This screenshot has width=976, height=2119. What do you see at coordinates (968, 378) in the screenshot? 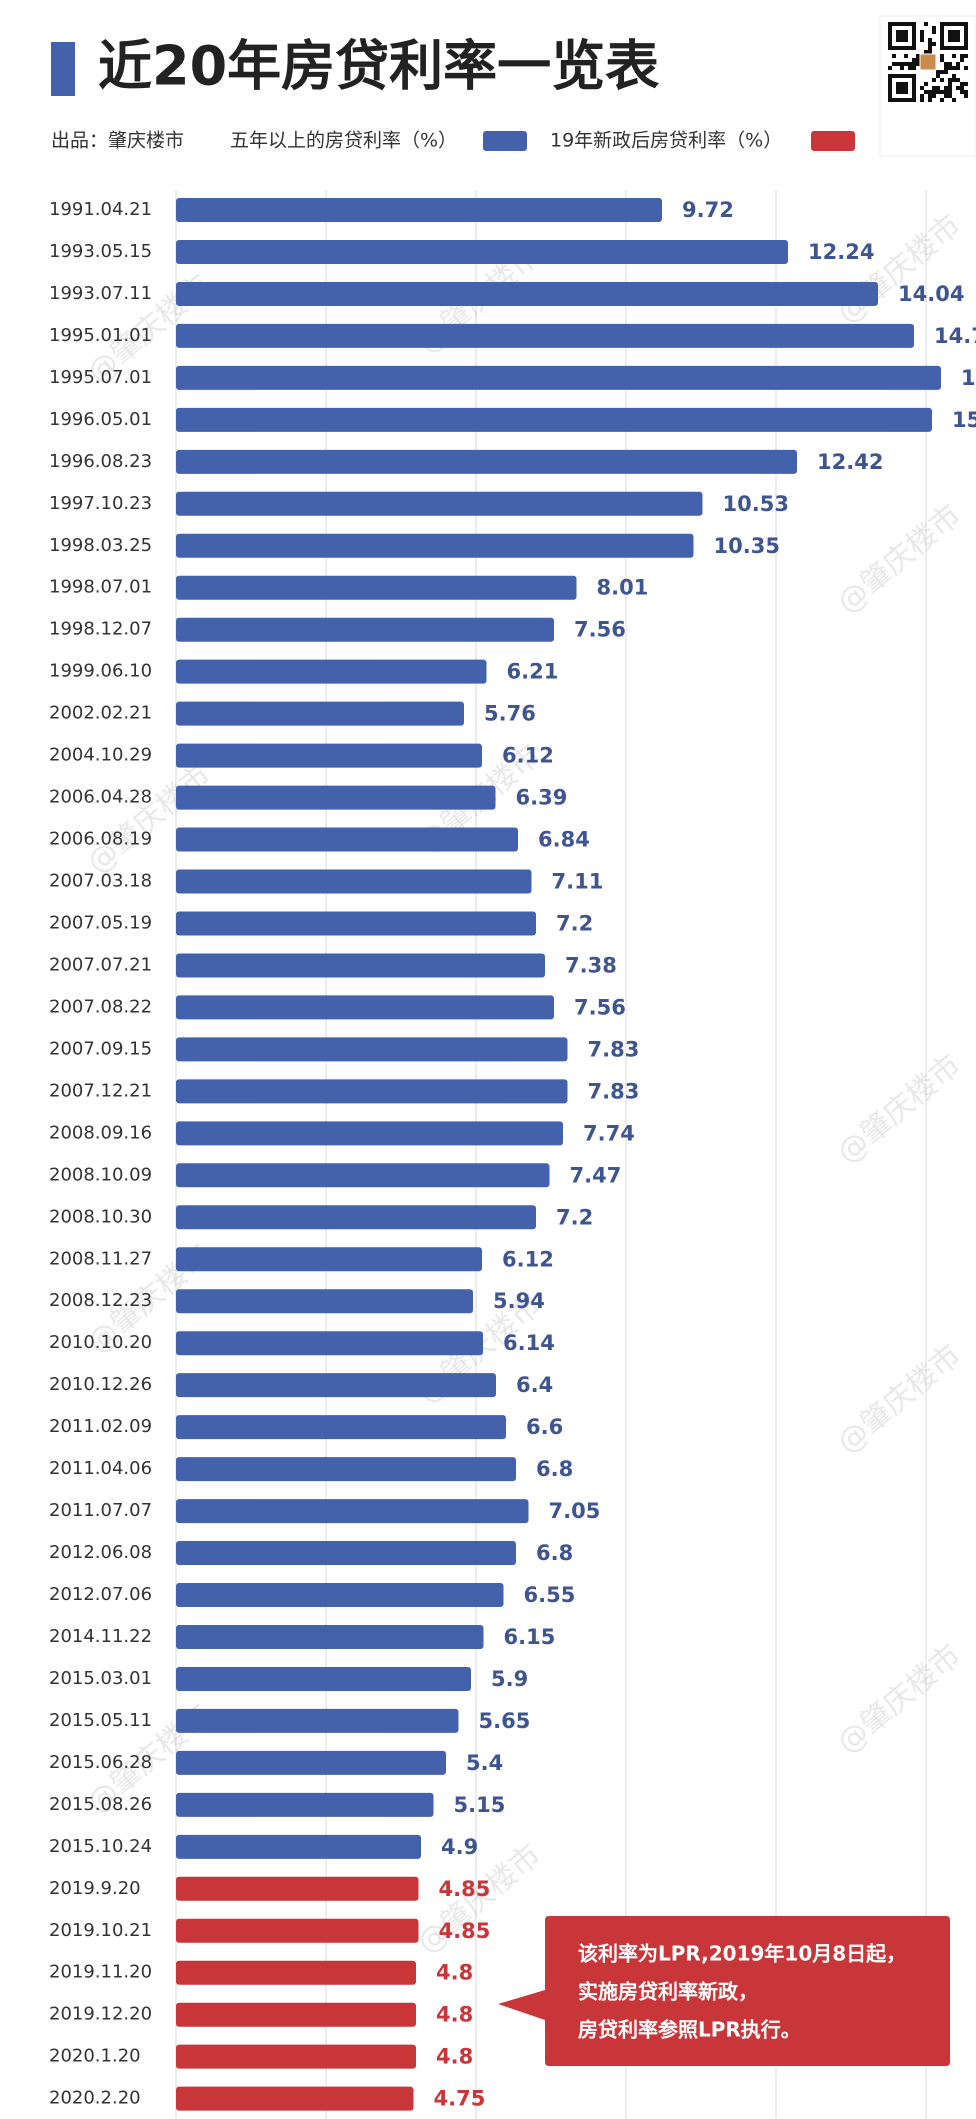
I see `data-label: 15.3` at bounding box center [968, 378].